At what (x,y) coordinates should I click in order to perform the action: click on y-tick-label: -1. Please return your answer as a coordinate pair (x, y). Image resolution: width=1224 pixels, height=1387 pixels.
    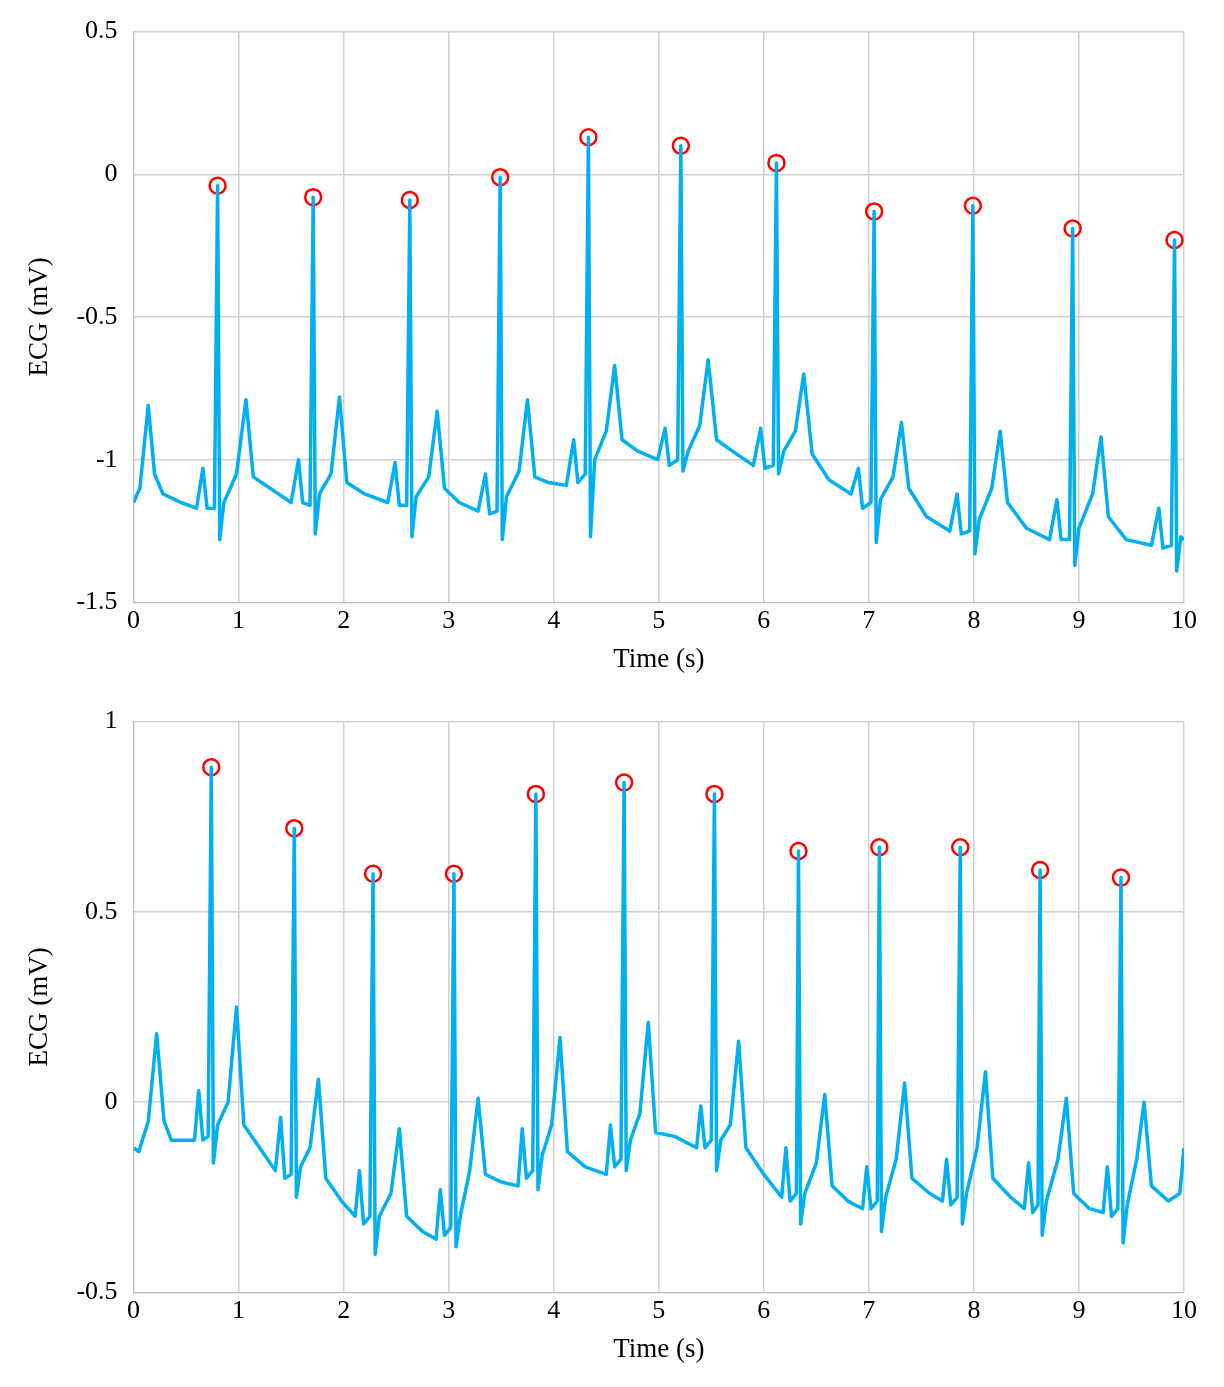
    Looking at the image, I should click on (106, 458).